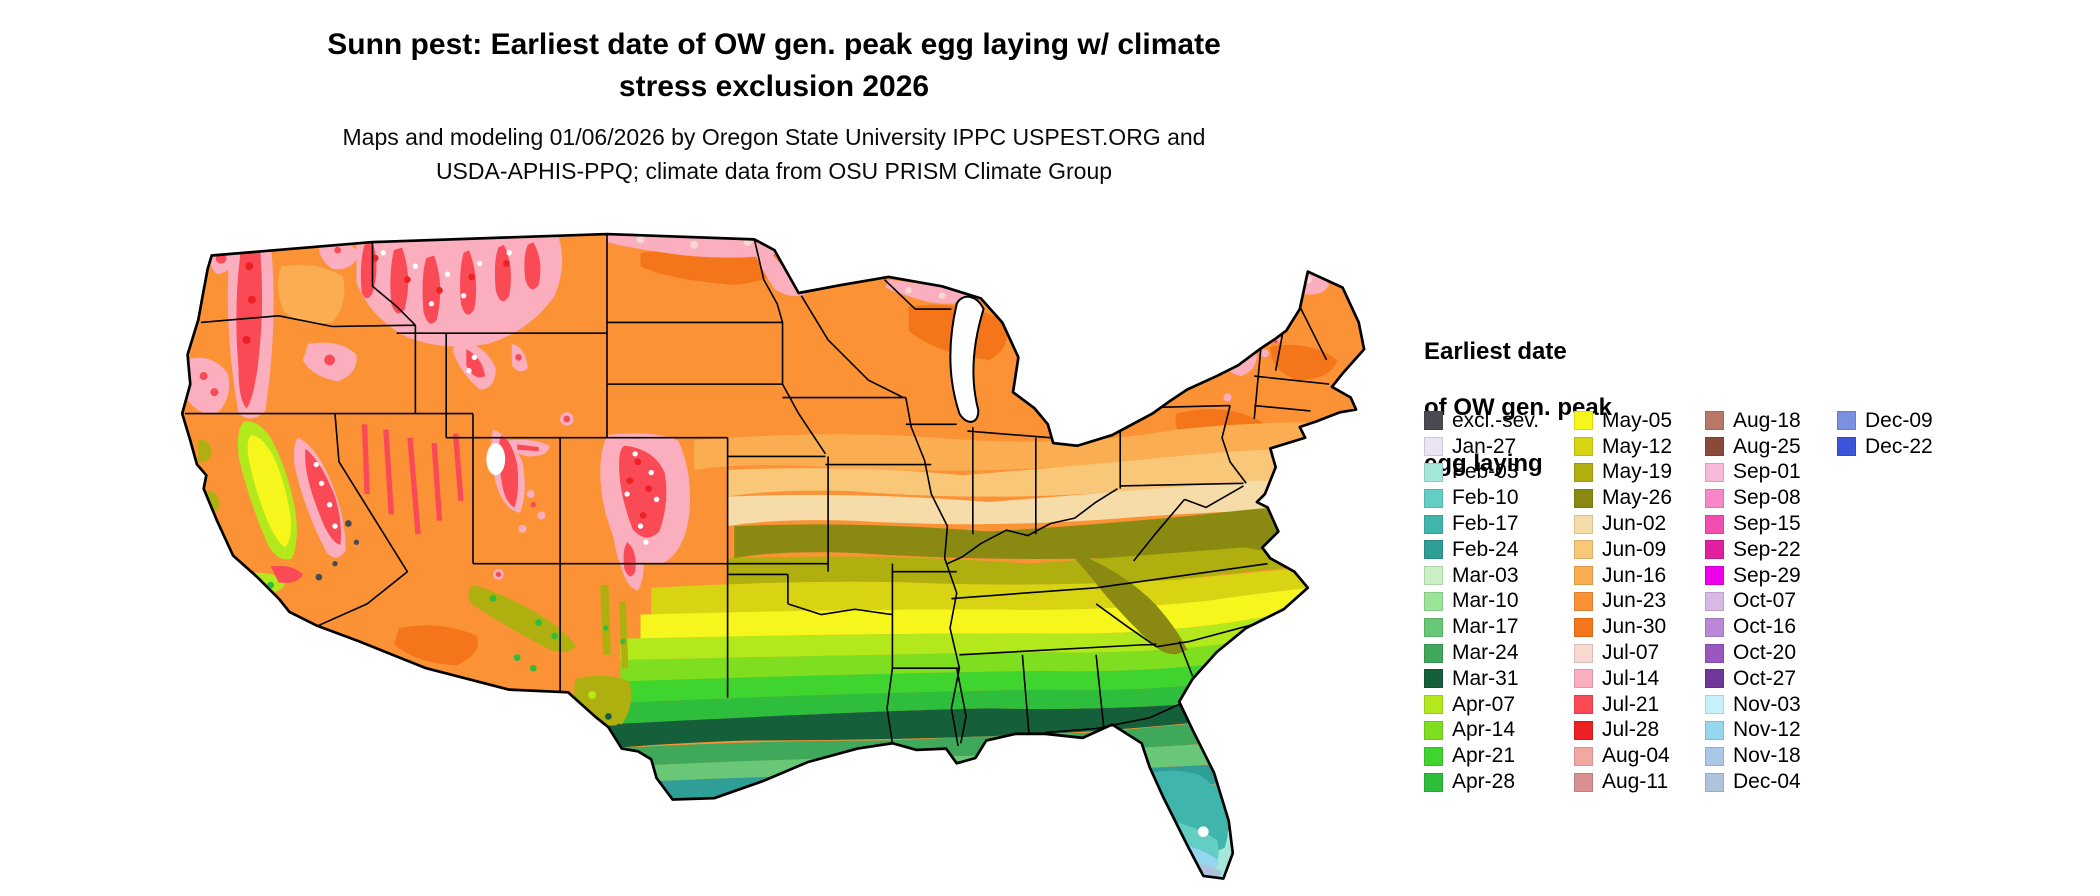  What do you see at coordinates (967, 359) in the screenshot?
I see `lake-michigan` at bounding box center [967, 359].